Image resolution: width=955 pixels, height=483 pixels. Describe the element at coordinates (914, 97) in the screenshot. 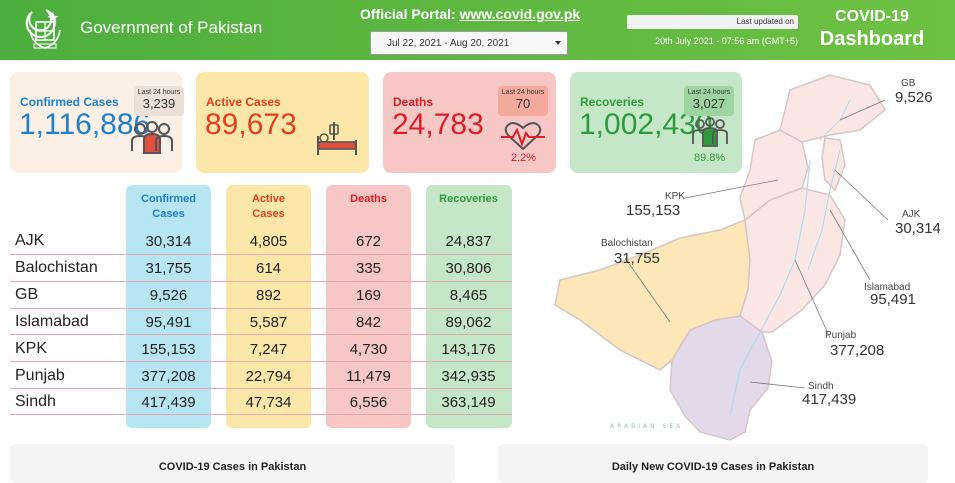

I see `map-value-gb: 9,526` at that location.